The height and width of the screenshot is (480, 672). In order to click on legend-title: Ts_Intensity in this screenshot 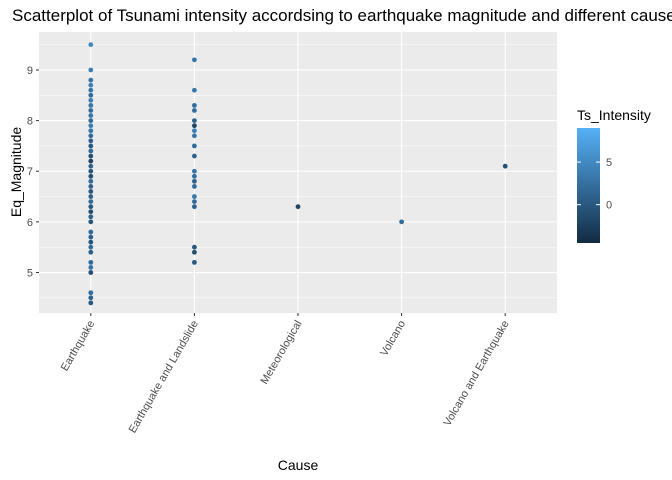, I will do `click(614, 115)`.